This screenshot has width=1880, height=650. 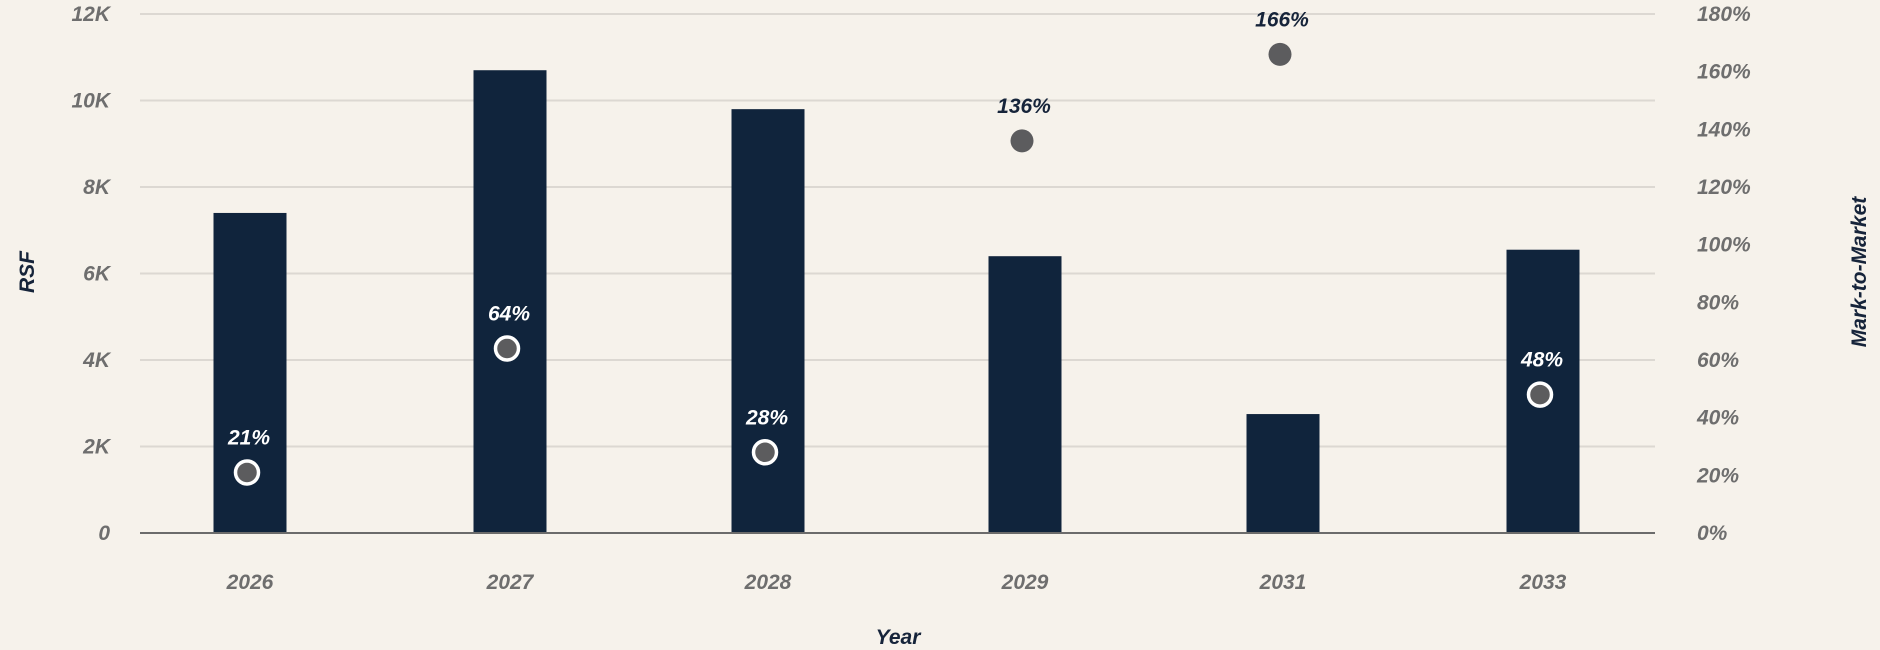 What do you see at coordinates (1724, 129) in the screenshot?
I see `y2-tick-label: 140%` at bounding box center [1724, 129].